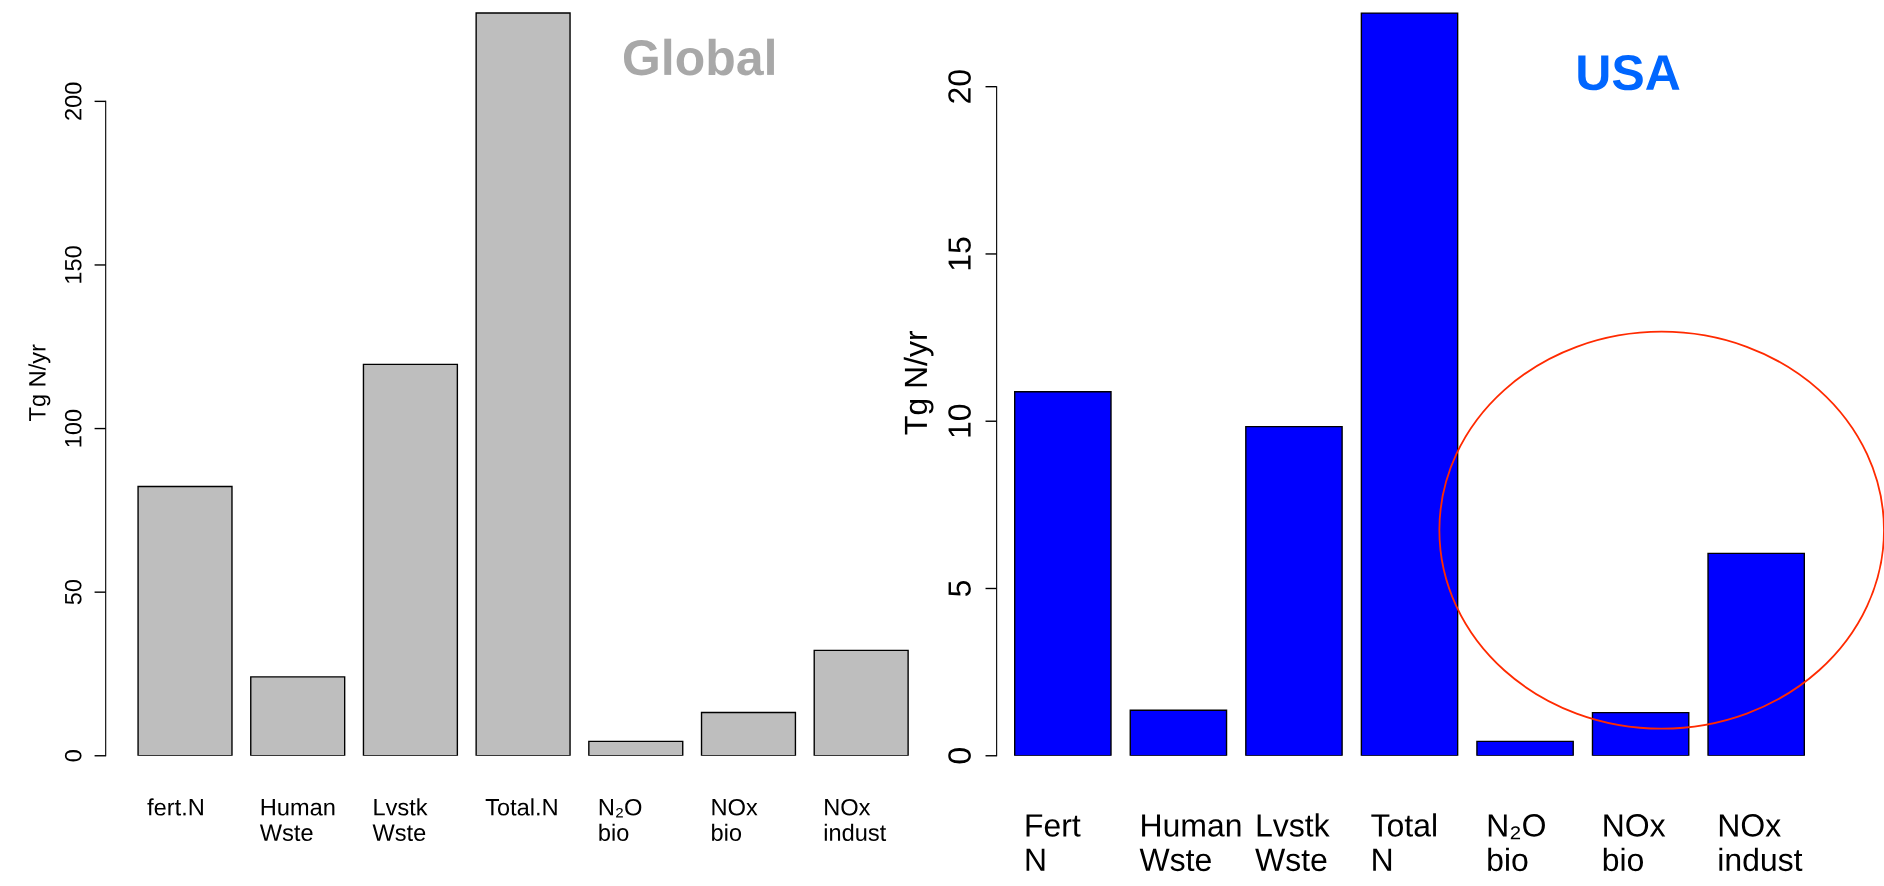 Image resolution: width=1884 pixels, height=886 pixels. What do you see at coordinates (1053, 842) in the screenshot?
I see `x-tick-label: Fert N` at bounding box center [1053, 842].